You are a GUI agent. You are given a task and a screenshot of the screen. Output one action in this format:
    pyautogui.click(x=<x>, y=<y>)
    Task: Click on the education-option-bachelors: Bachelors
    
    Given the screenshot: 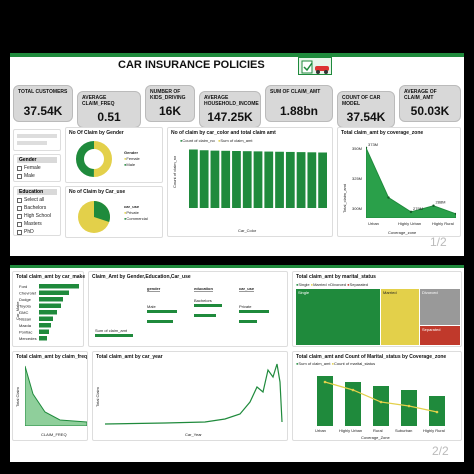 What is the action you would take?
    pyautogui.click(x=31, y=208)
    